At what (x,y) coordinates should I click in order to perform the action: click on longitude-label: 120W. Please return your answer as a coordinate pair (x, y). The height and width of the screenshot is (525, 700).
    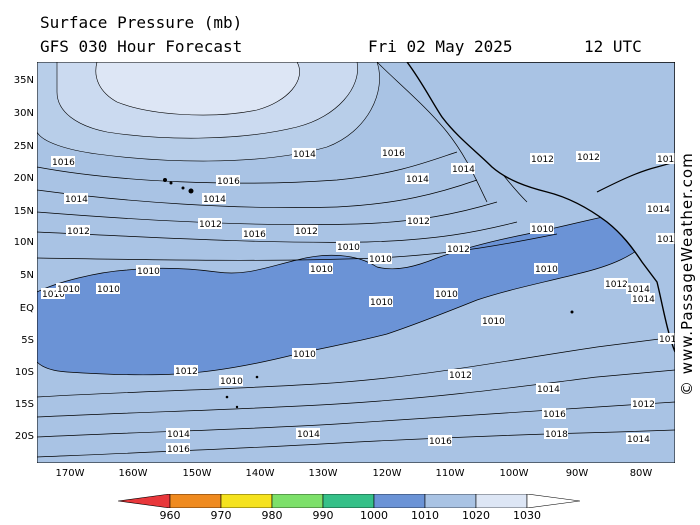
    Looking at the image, I should click on (387, 473).